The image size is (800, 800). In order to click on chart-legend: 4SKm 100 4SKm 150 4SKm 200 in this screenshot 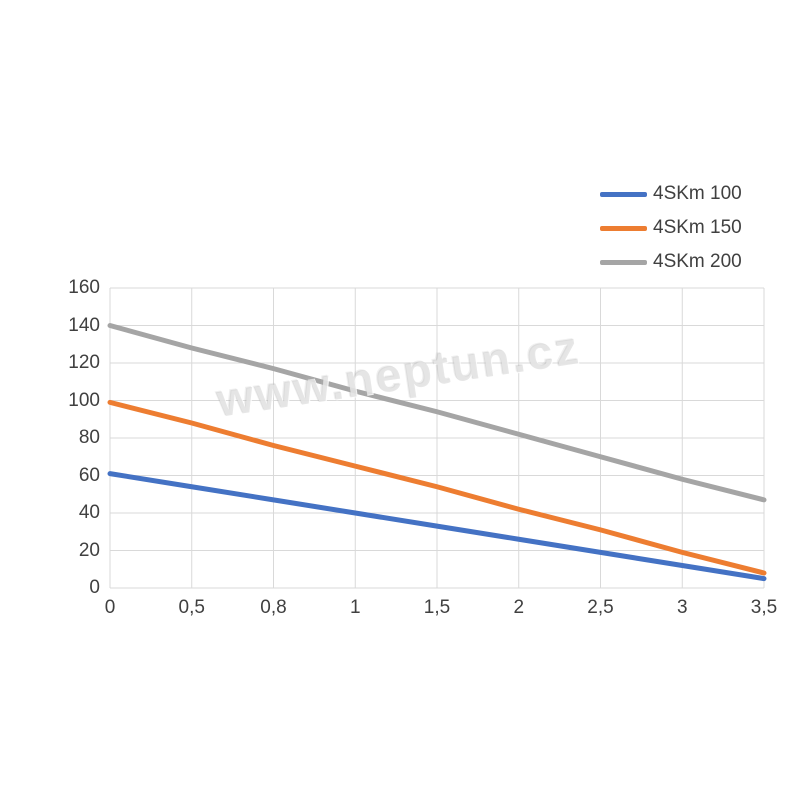, I will do `click(671, 228)`.